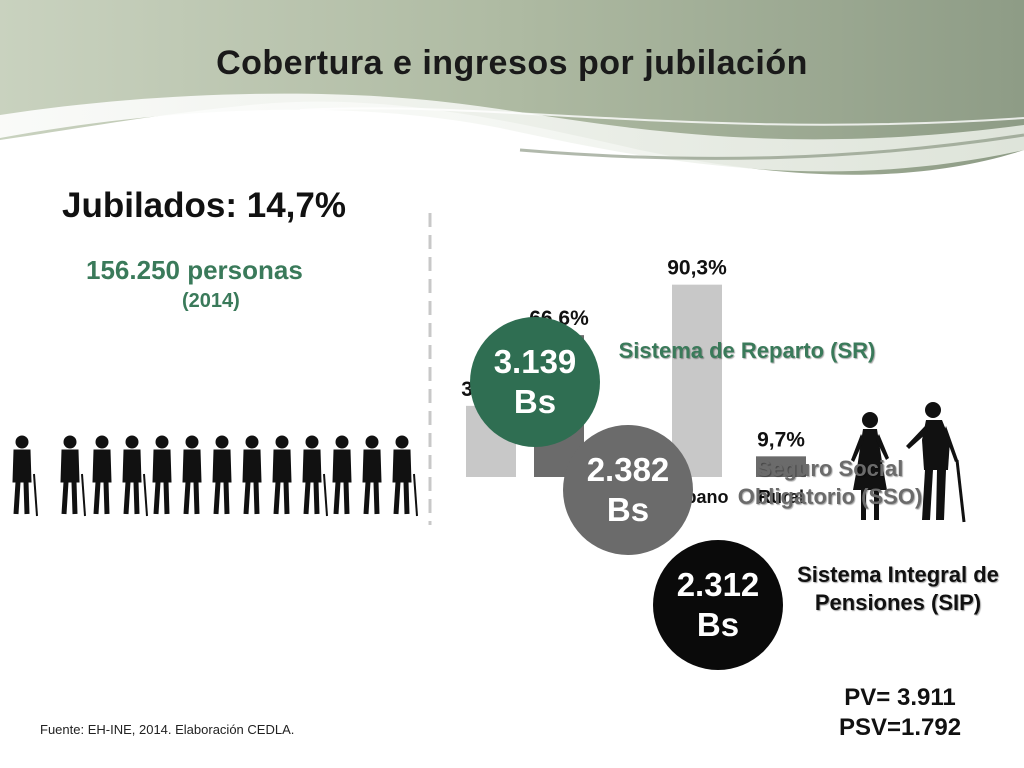 The image size is (1024, 768). Describe the element at coordinates (628, 509) in the screenshot. I see `sso-unit: Bs` at that location.